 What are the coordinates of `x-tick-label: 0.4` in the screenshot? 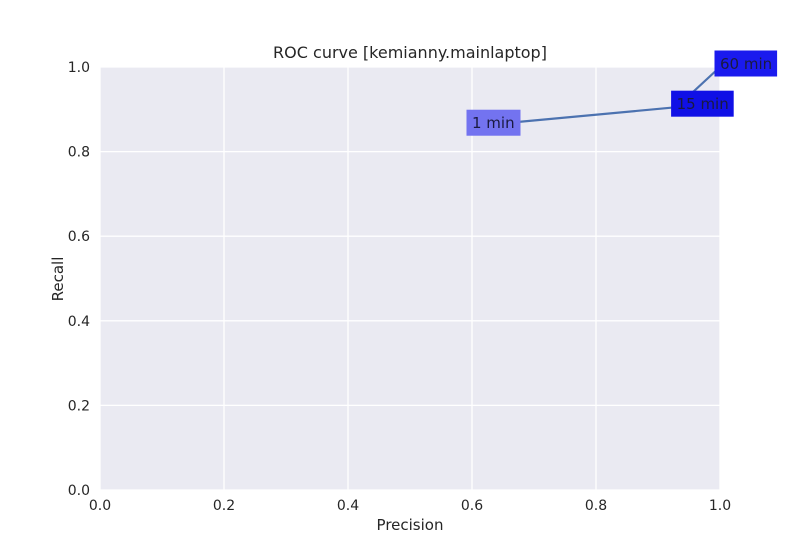 It's located at (348, 506).